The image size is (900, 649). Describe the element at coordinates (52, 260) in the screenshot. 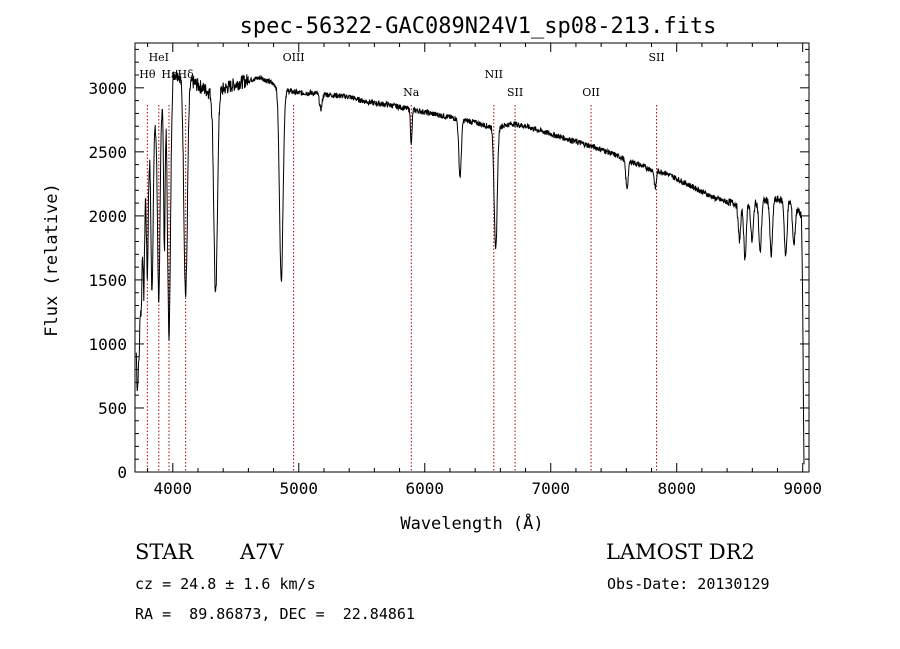

I see `y-axis-label: Flux (relative)` at that location.